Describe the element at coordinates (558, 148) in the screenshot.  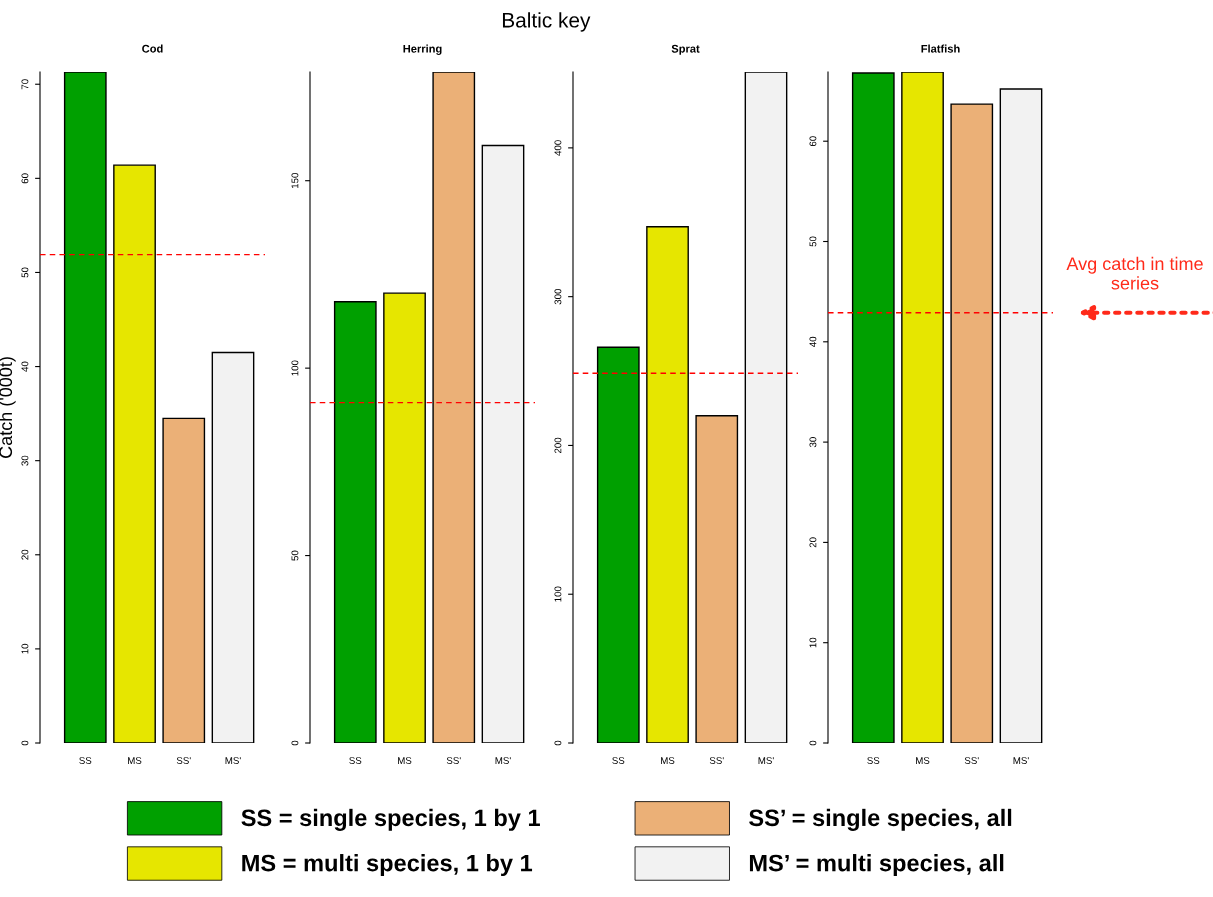
I see `y-tick-label: 400` at that location.